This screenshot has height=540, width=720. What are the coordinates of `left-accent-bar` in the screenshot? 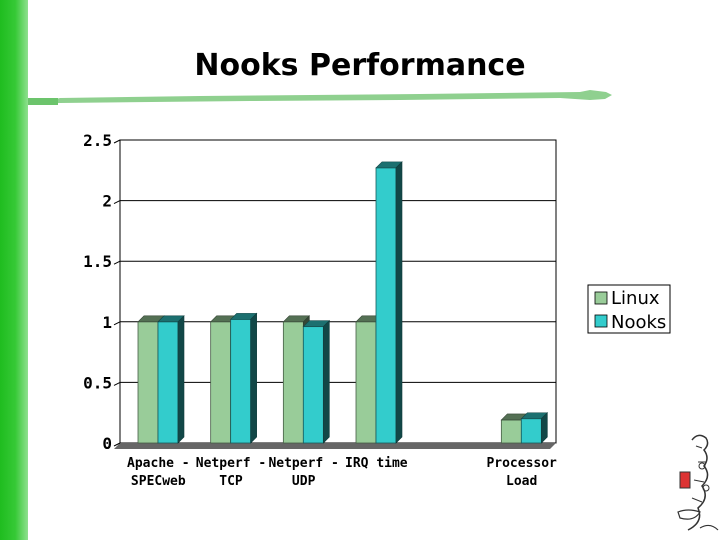 It's located at (14, 270).